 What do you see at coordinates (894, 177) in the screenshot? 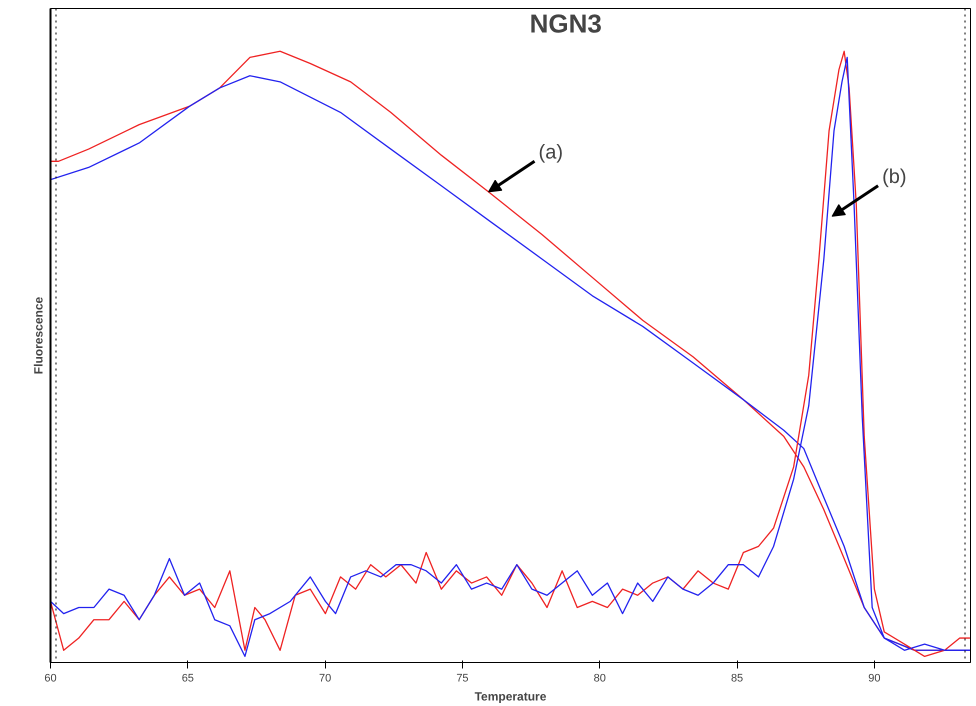
I see `annotation: (b)` at bounding box center [894, 177].